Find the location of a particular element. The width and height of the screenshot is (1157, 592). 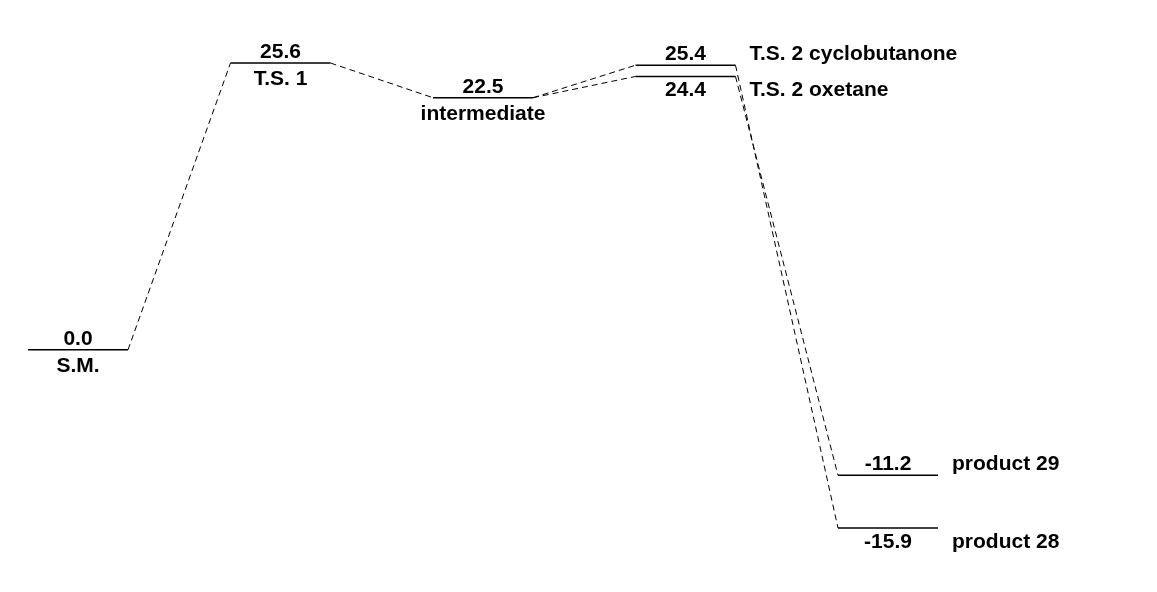

category-label: T.S. 2 oxetane is located at coordinates (819, 89).